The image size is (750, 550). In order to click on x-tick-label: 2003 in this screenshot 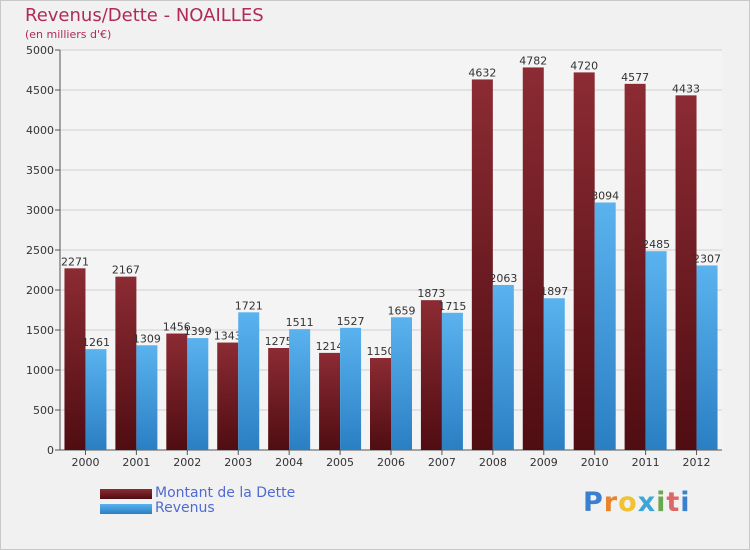, I will do `click(238, 462)`.